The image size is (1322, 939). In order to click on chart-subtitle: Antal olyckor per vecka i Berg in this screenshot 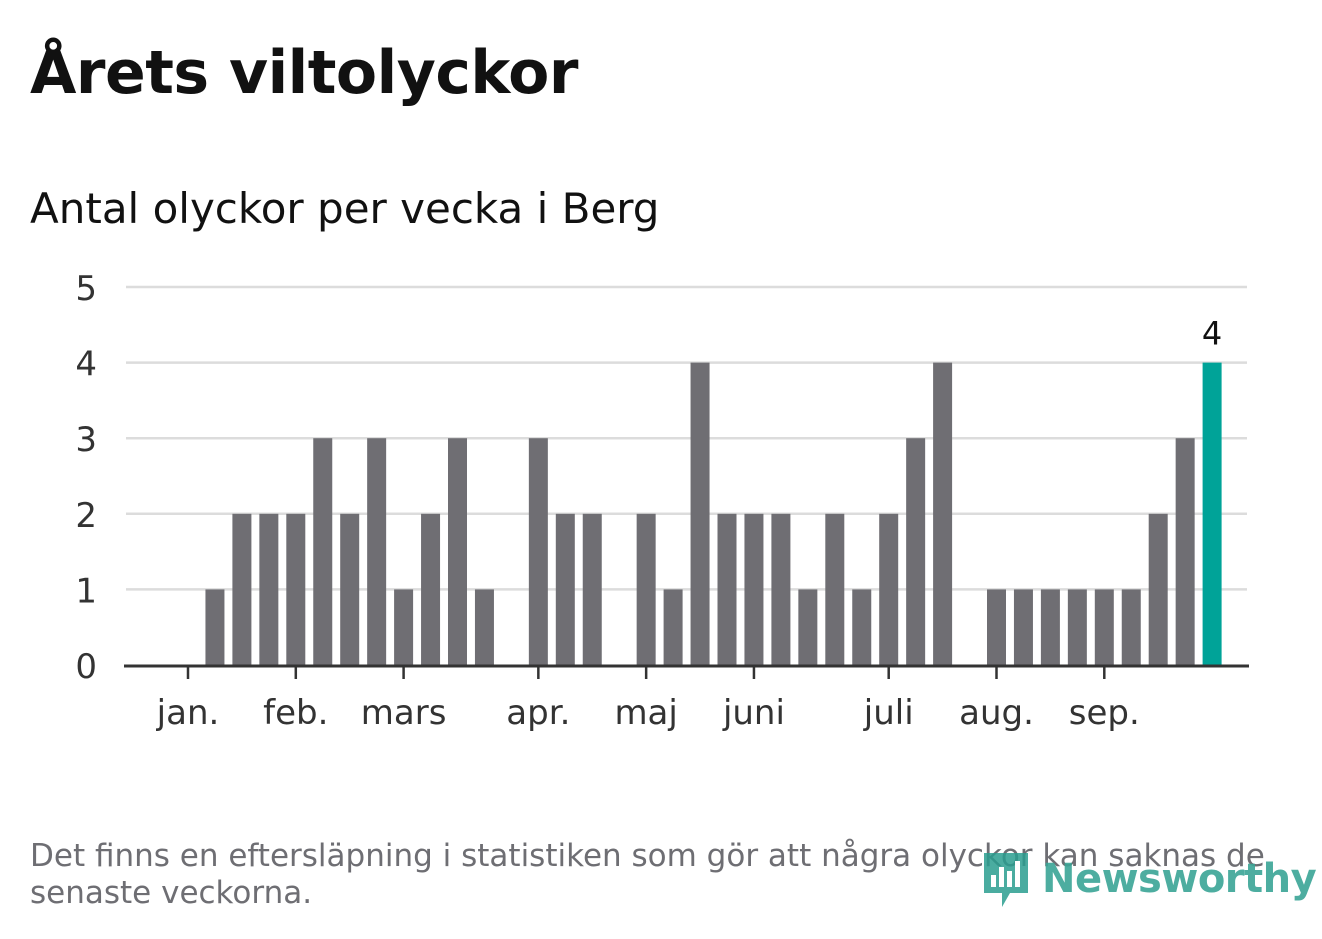, I will do `click(345, 208)`.